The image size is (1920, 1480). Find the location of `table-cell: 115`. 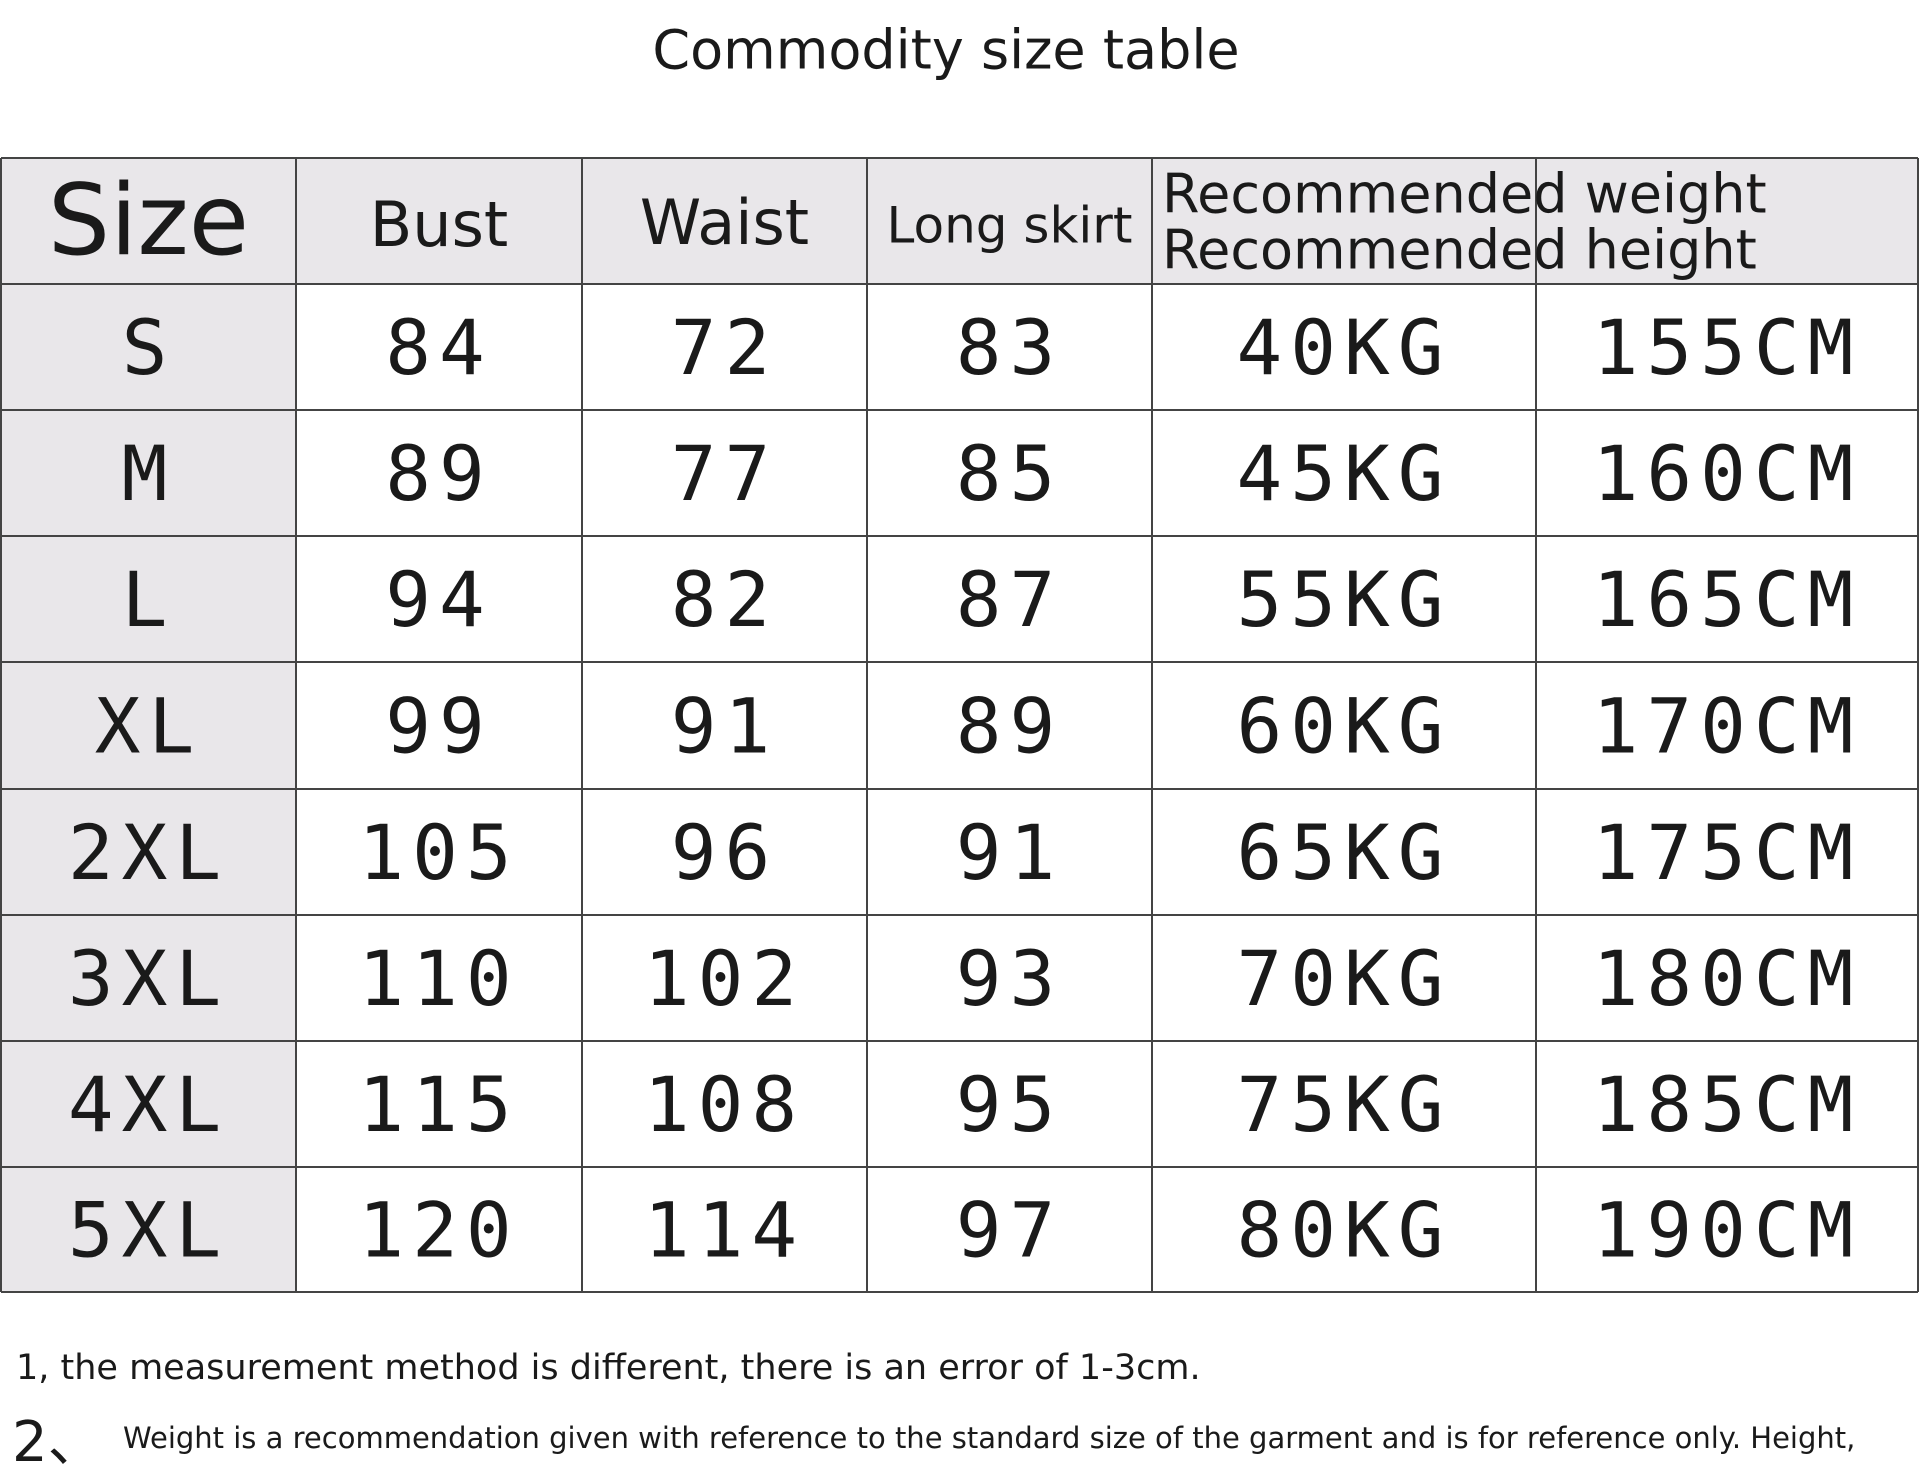

table-cell: 115 is located at coordinates (438, 1104).